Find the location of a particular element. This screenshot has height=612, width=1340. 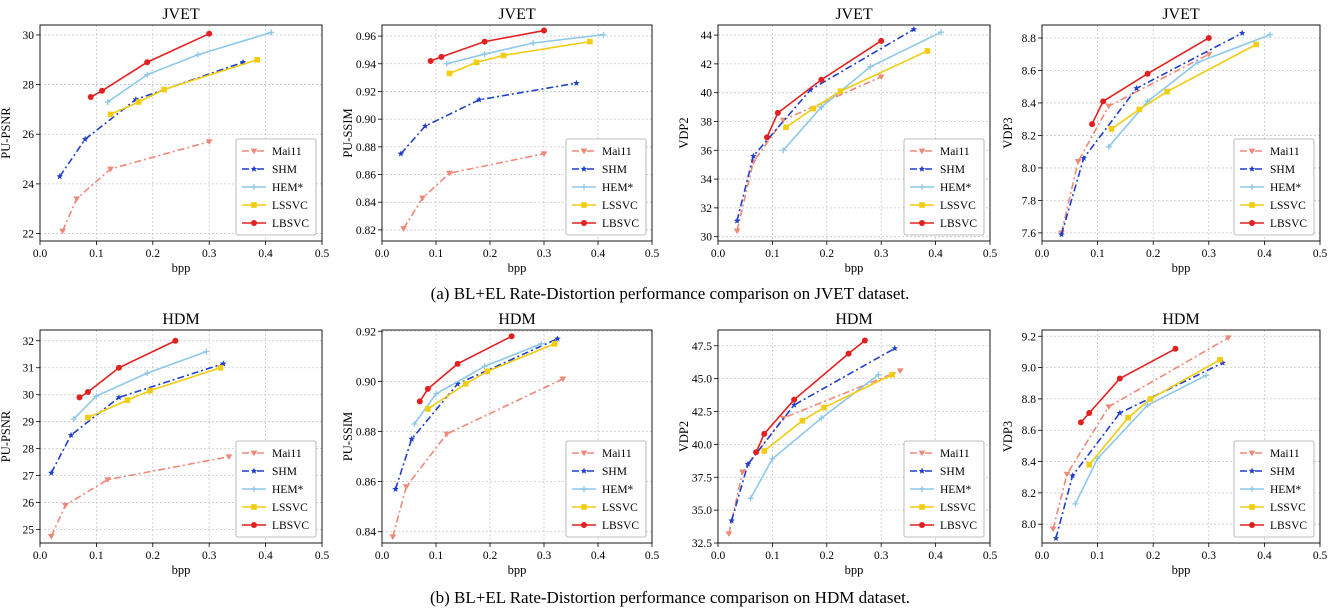

legend-label: Mai11 is located at coordinates (1285, 454).